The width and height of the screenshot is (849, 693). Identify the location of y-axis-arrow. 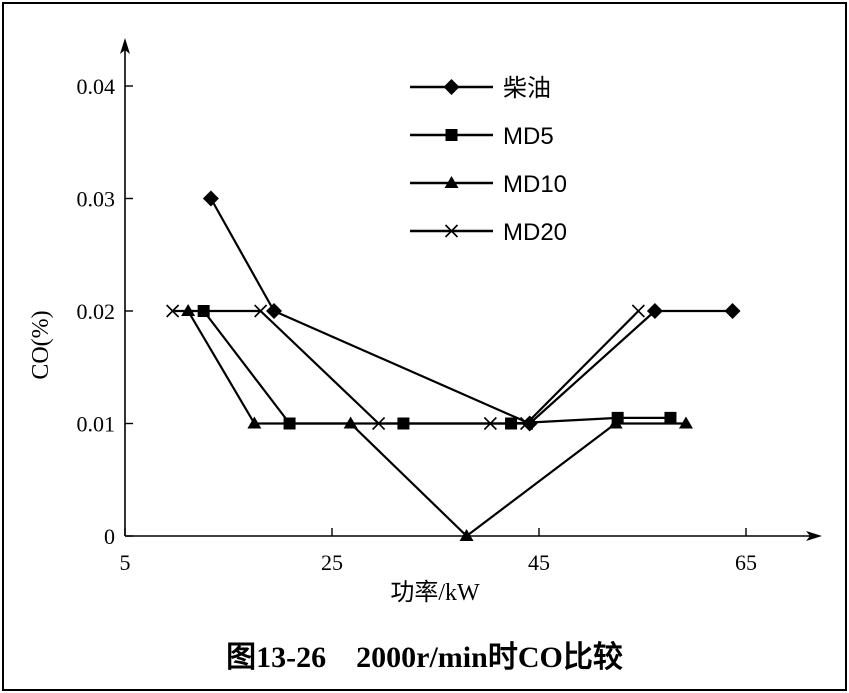
(125, 46).